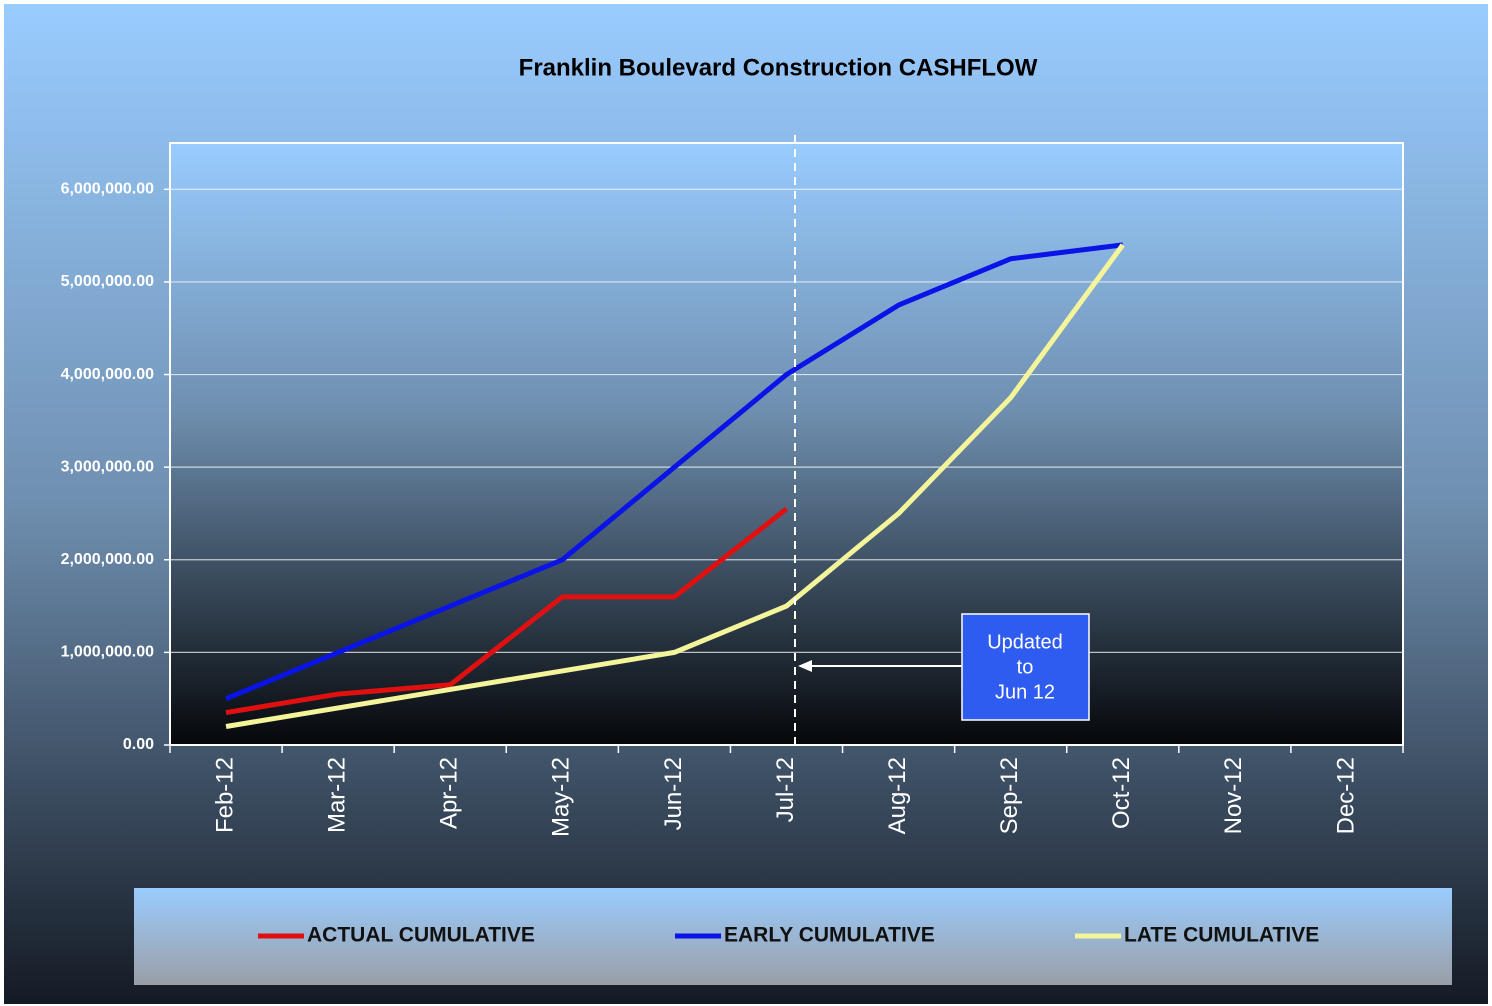 This screenshot has height=1006, width=1492. Describe the element at coordinates (1345, 795) in the screenshot. I see `x-tick-label: Dec-12` at that location.